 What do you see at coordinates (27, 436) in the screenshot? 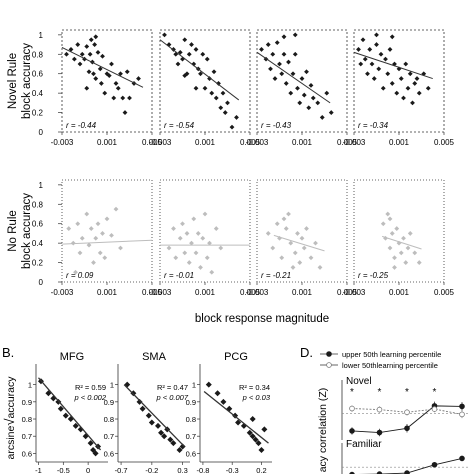
I see `y-tick-label: 0.7` at bounding box center [27, 436].